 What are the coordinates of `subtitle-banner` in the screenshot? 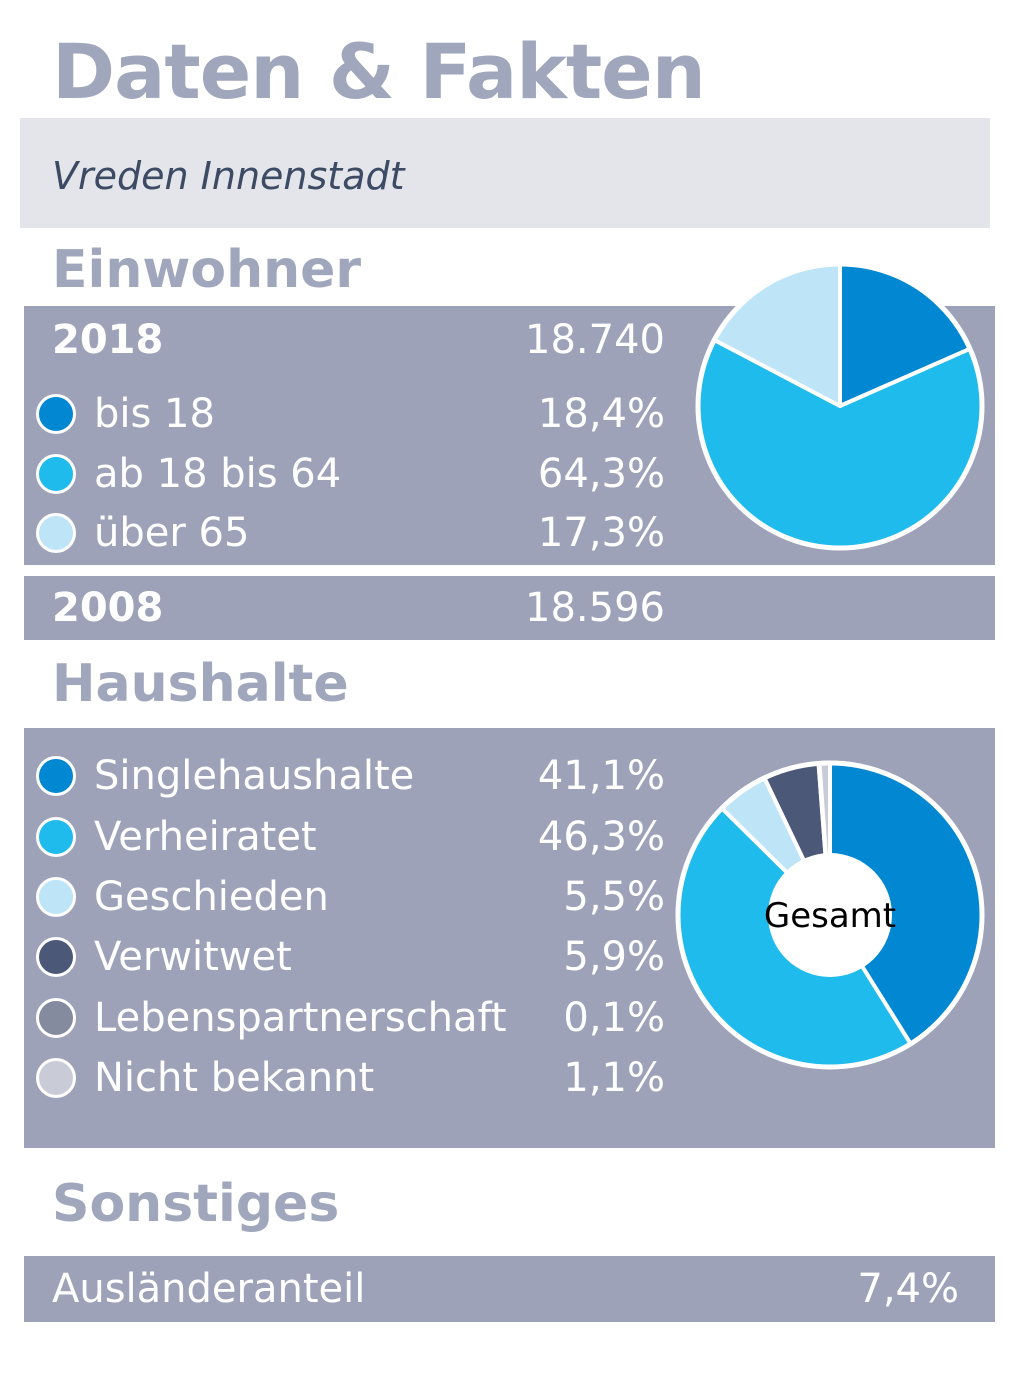 It's located at (505, 173).